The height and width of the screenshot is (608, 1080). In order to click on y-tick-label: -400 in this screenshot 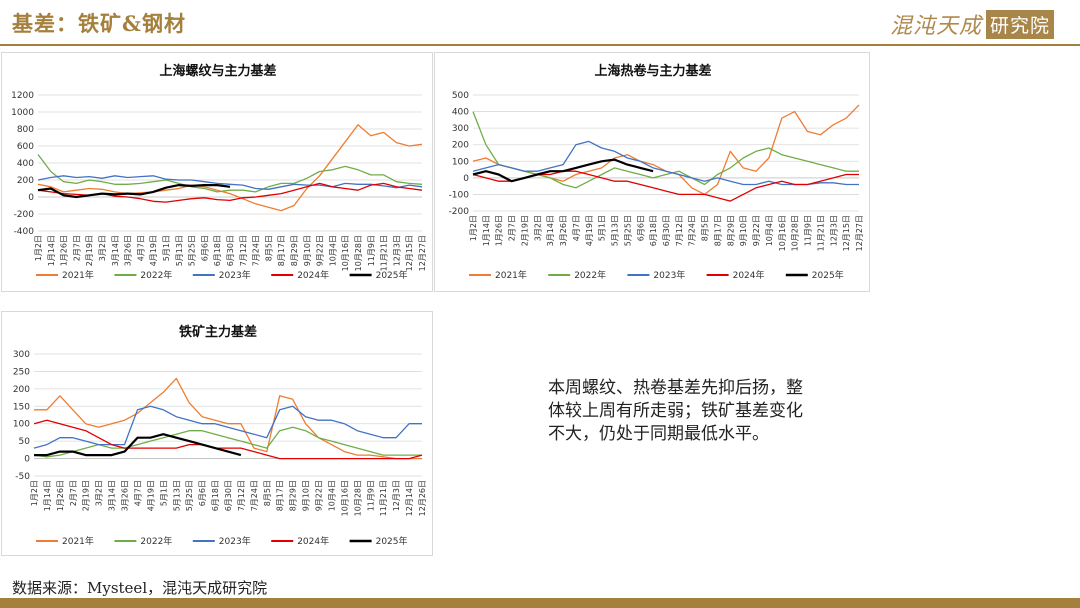, I will do `click(24, 232)`.